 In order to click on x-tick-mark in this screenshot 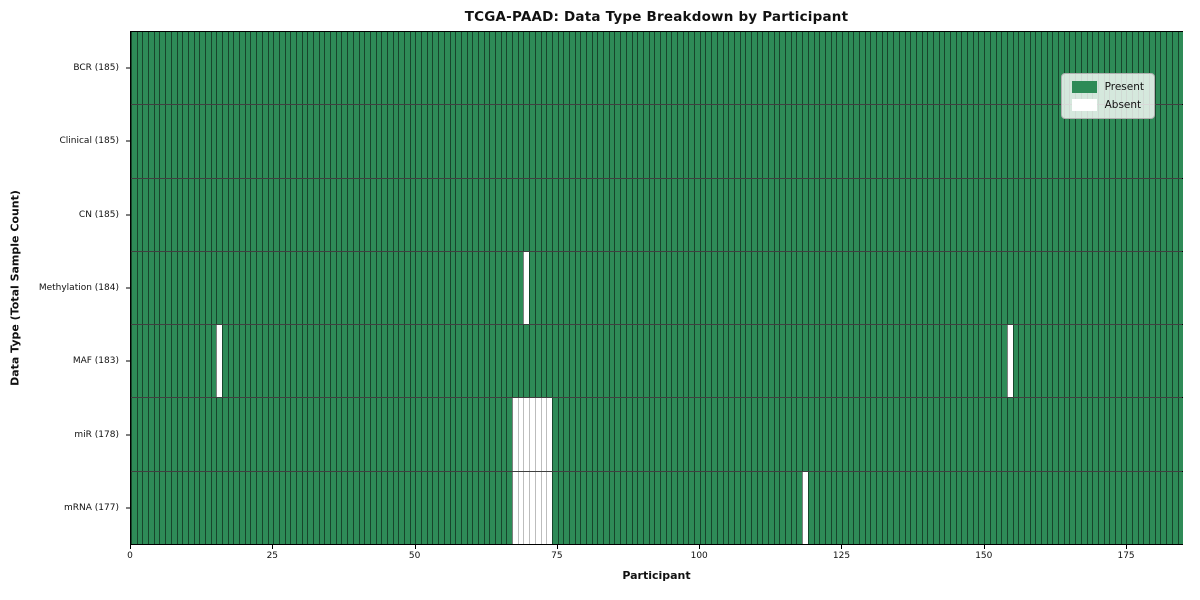, I will do `click(700, 547)`.